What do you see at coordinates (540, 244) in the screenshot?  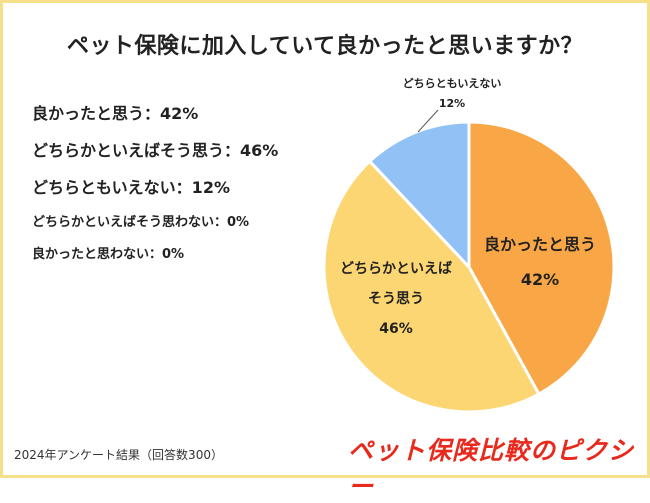 I see `slice-label-yokatta-name: 良かったと思う` at bounding box center [540, 244].